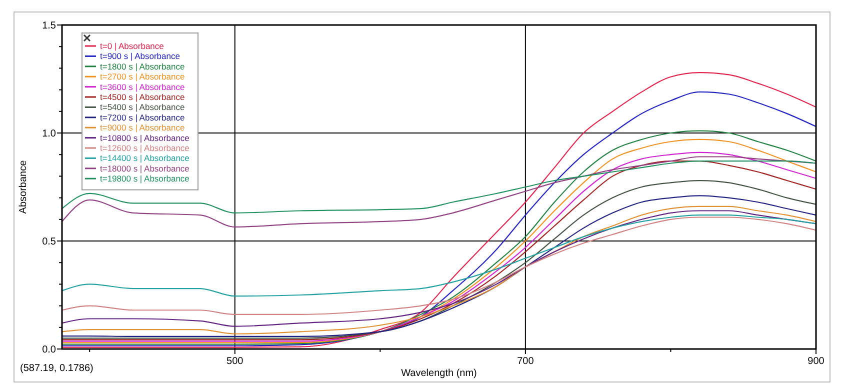 This screenshot has height=389, width=843. Describe the element at coordinates (132, 46) in the screenshot. I see `legend-label: t=0 | Absorbance` at that location.